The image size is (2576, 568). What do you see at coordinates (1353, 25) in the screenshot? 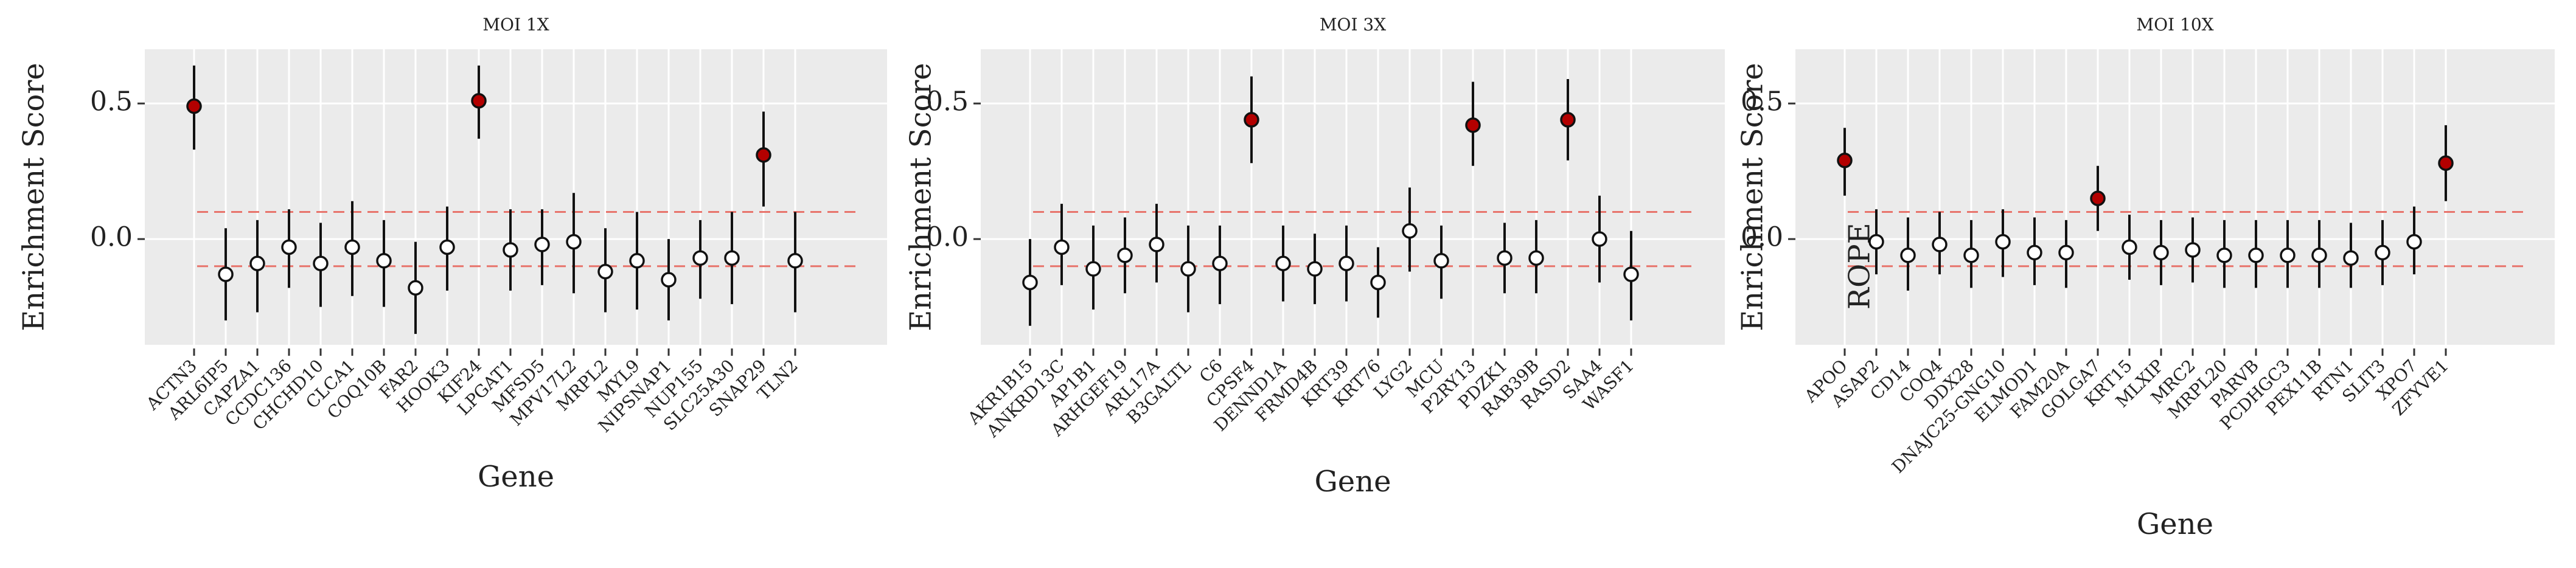
I see `panel-title: MOI 3X` at bounding box center [1353, 25].